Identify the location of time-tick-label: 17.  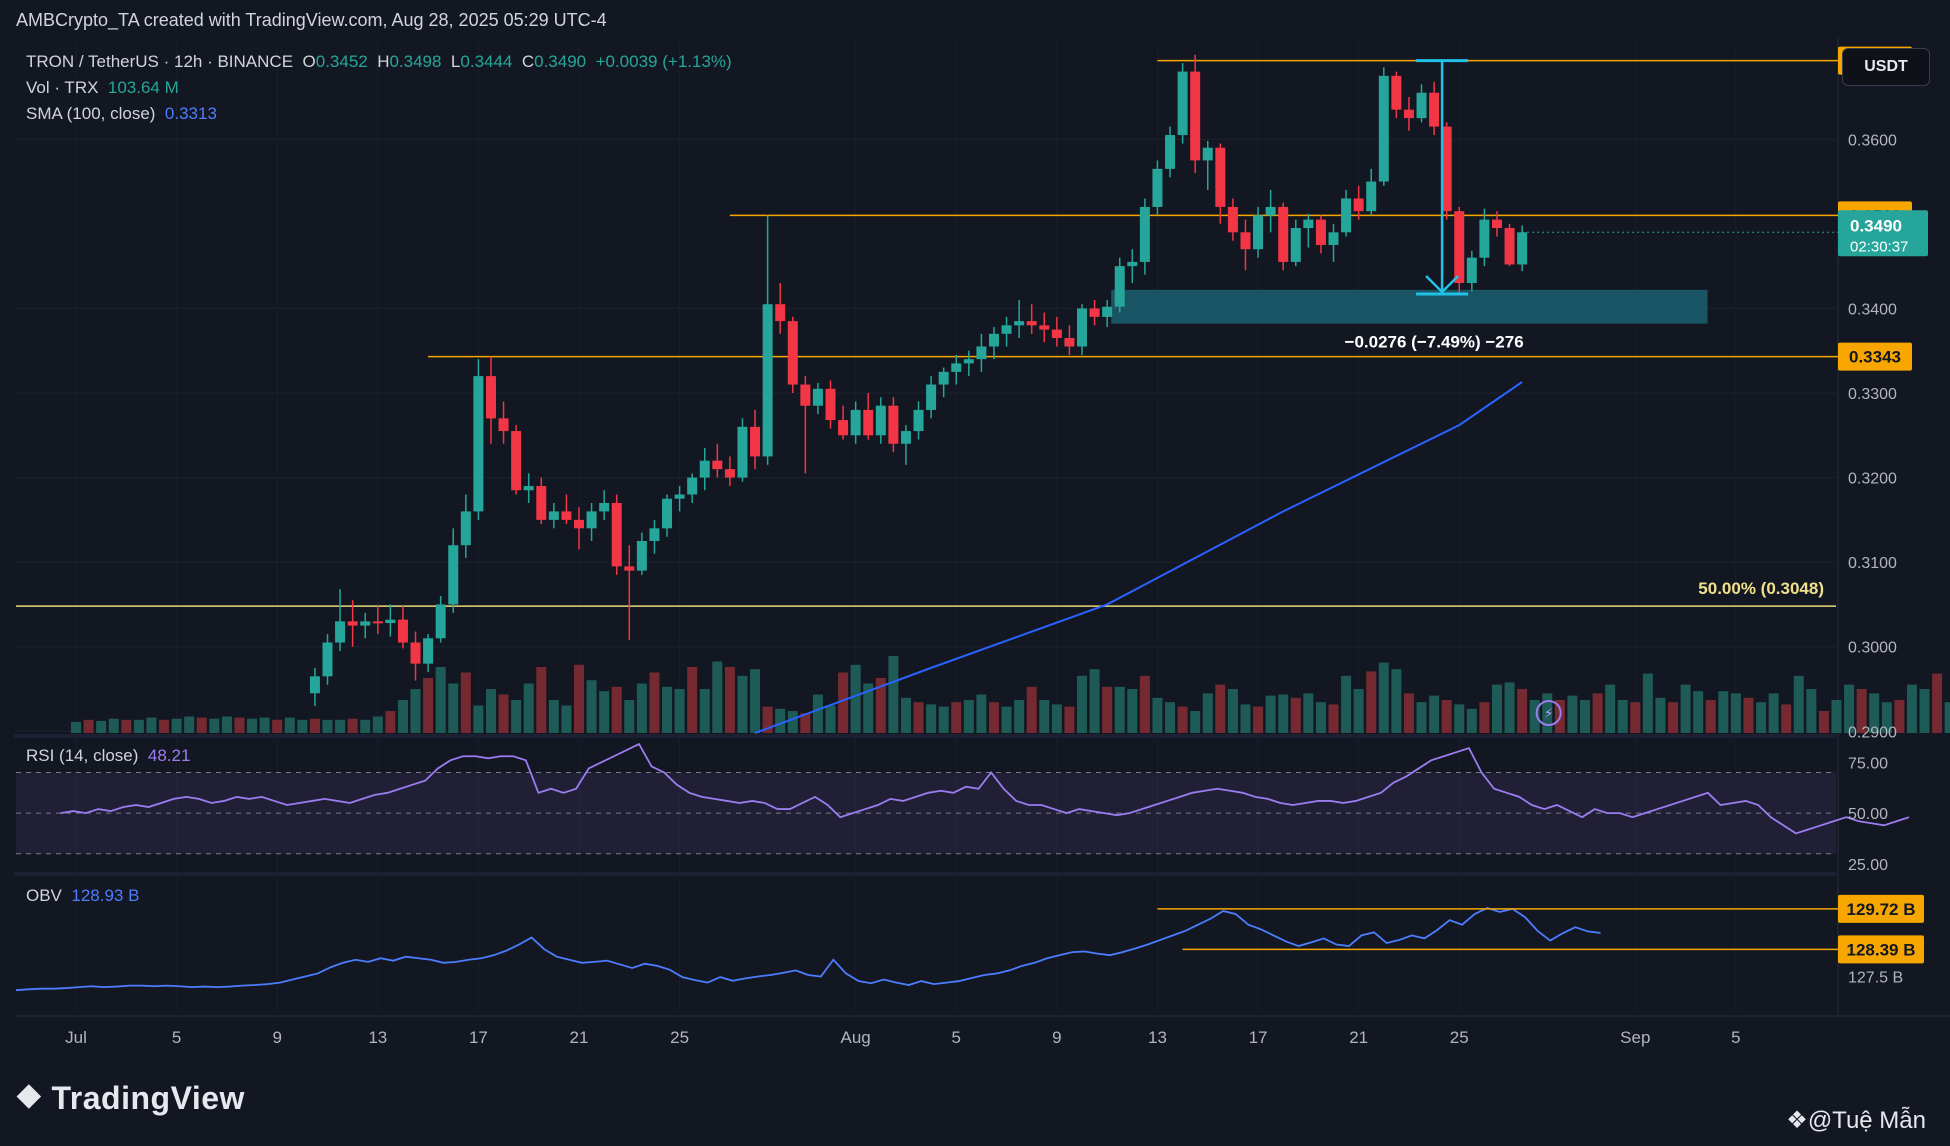
(478, 1037).